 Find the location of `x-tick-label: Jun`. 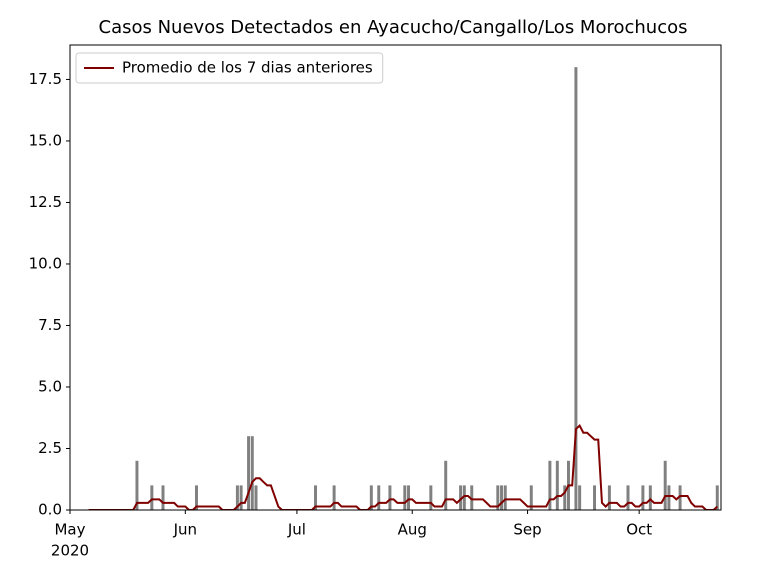

x-tick-label: Jun is located at coordinates (185, 530).